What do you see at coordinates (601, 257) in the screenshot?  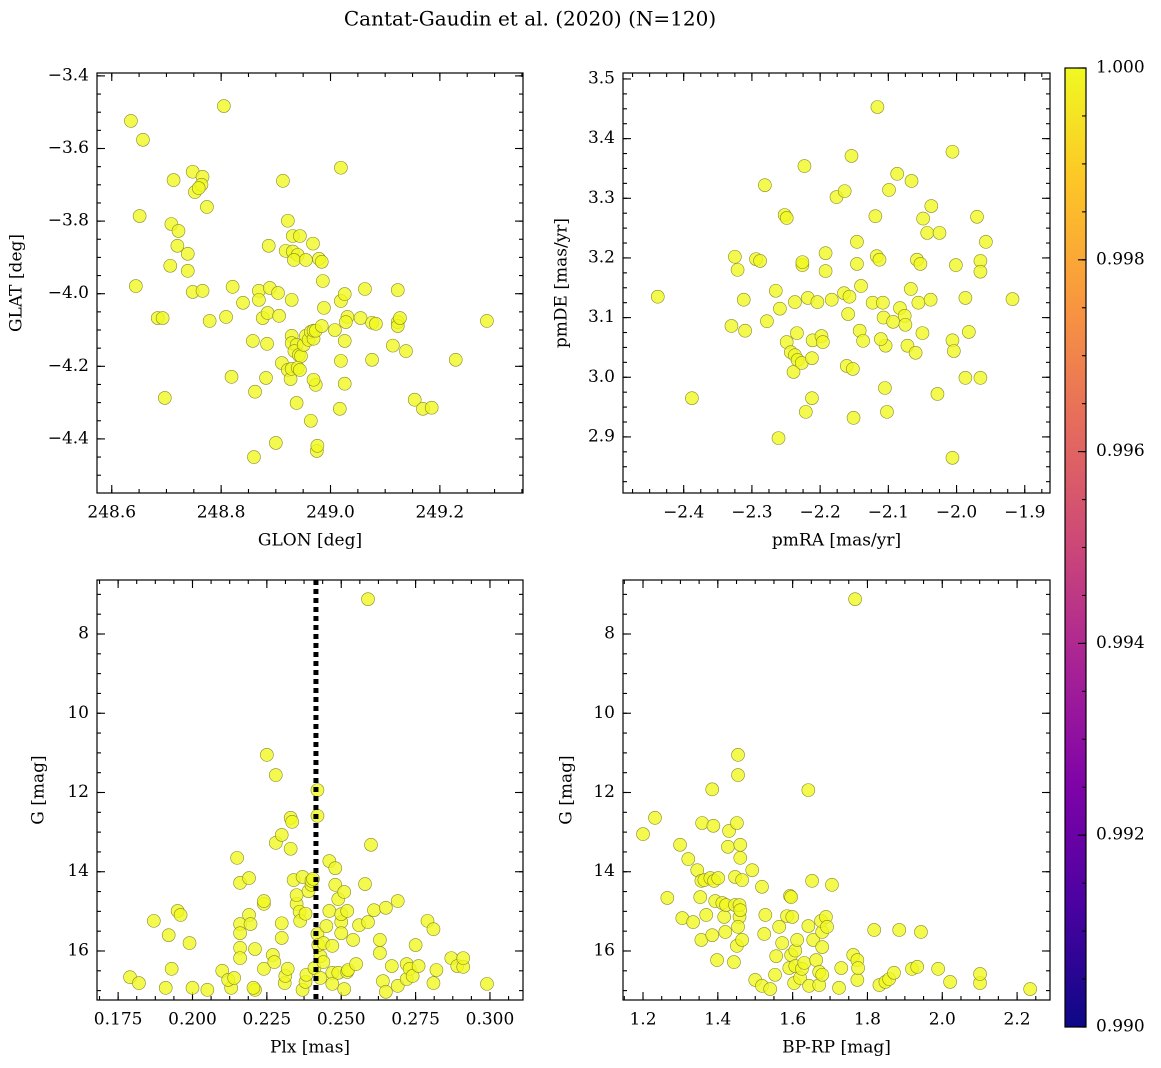 I see `y-tick-label: 3.2` at bounding box center [601, 257].